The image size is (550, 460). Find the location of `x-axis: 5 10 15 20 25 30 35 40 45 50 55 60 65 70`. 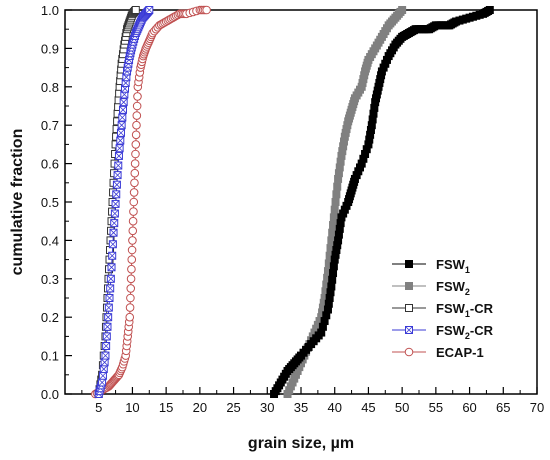

x-axis: 5 10 15 20 25 30 35 40 45 50 55 60 65 70 is located at coordinates (312, 401).